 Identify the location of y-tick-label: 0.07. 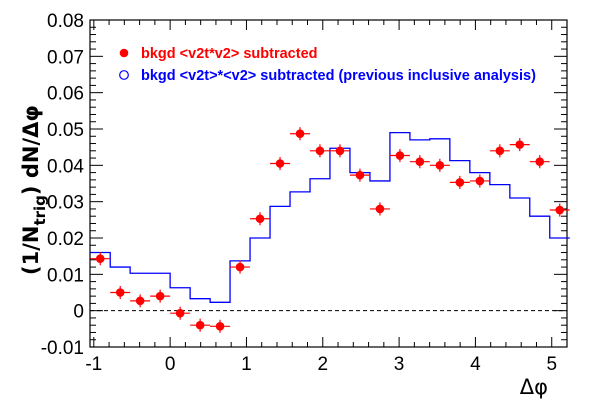
(65, 57).